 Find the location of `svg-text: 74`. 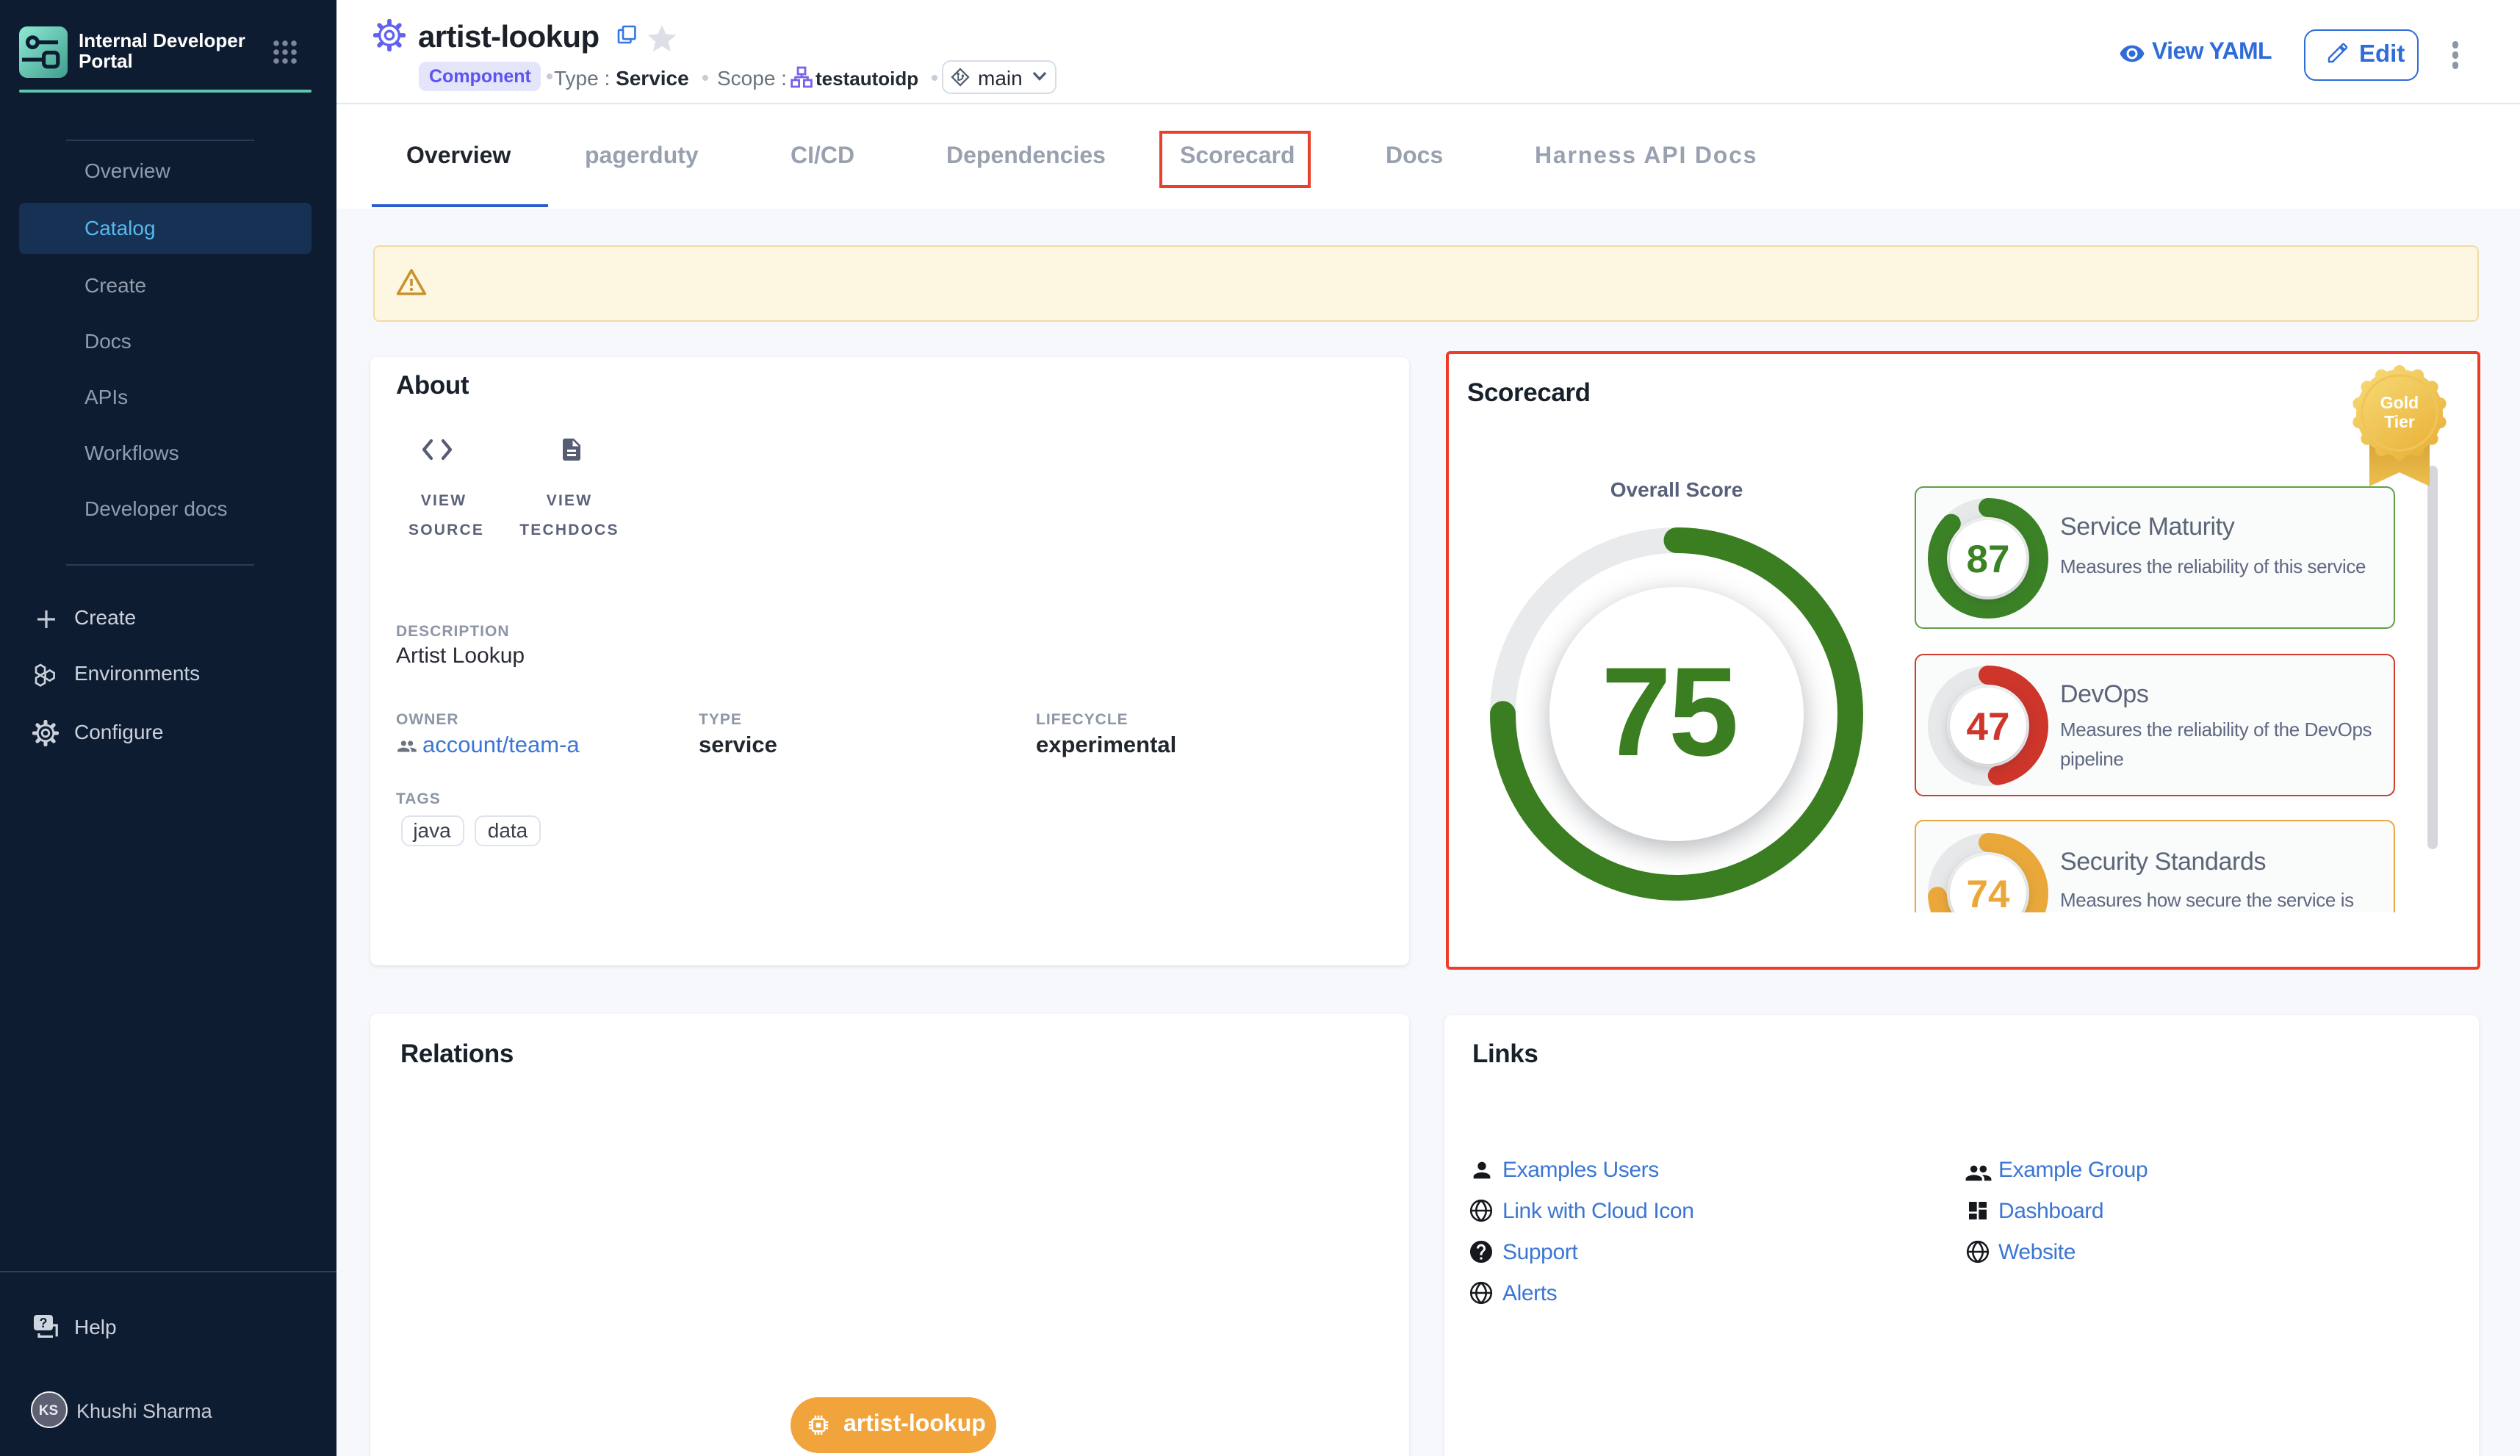

svg-text: 74 is located at coordinates (1988, 892).